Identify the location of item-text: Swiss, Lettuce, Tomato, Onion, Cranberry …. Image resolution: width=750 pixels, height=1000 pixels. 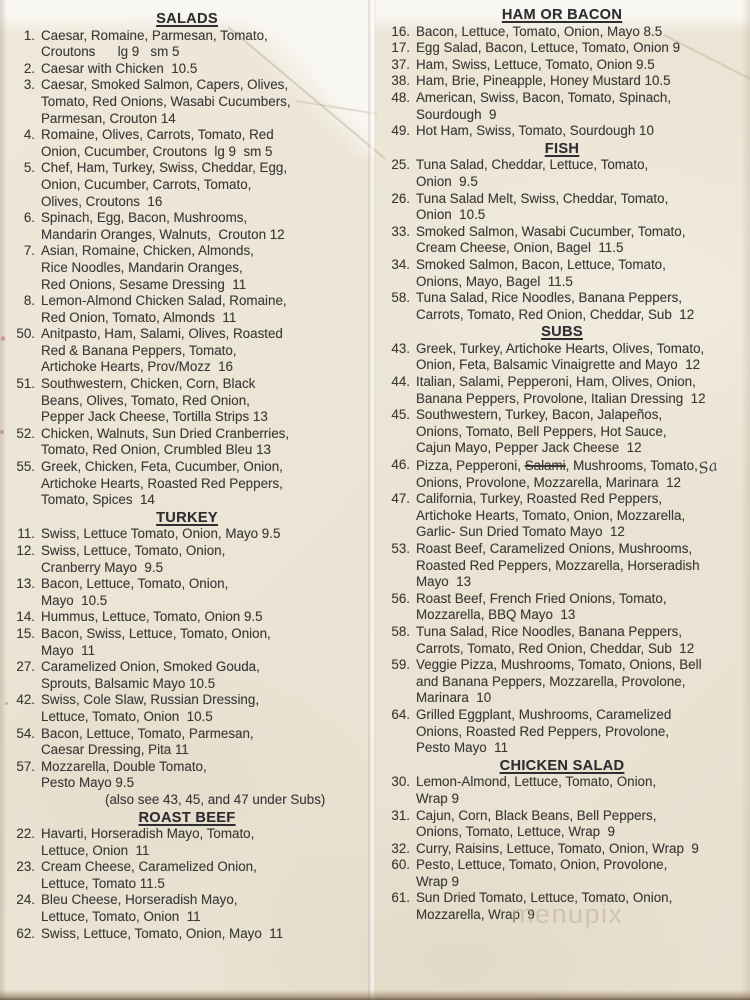
(203, 559).